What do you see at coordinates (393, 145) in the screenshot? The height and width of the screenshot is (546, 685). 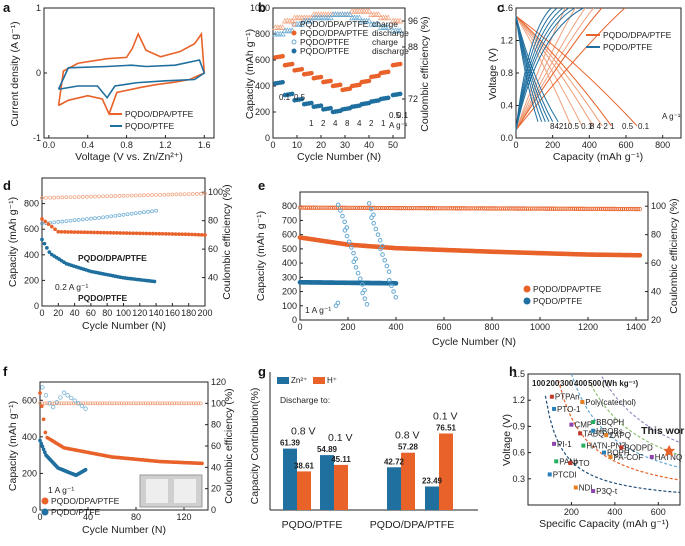 I see `x-tick-label: 50` at bounding box center [393, 145].